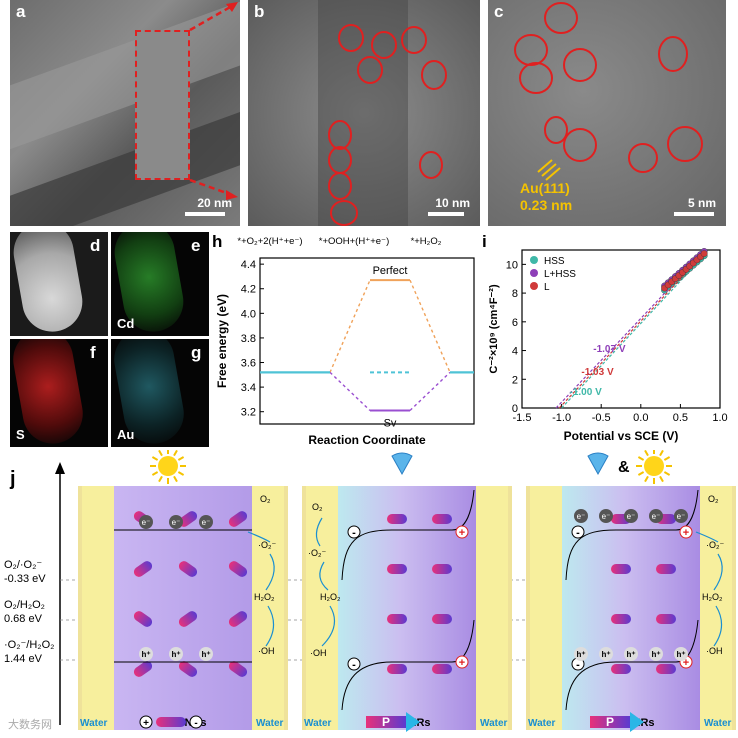 This screenshot has width=738, height=738. What do you see at coordinates (704, 253) in the screenshot?
I see `chart-i-point` at bounding box center [704, 253].